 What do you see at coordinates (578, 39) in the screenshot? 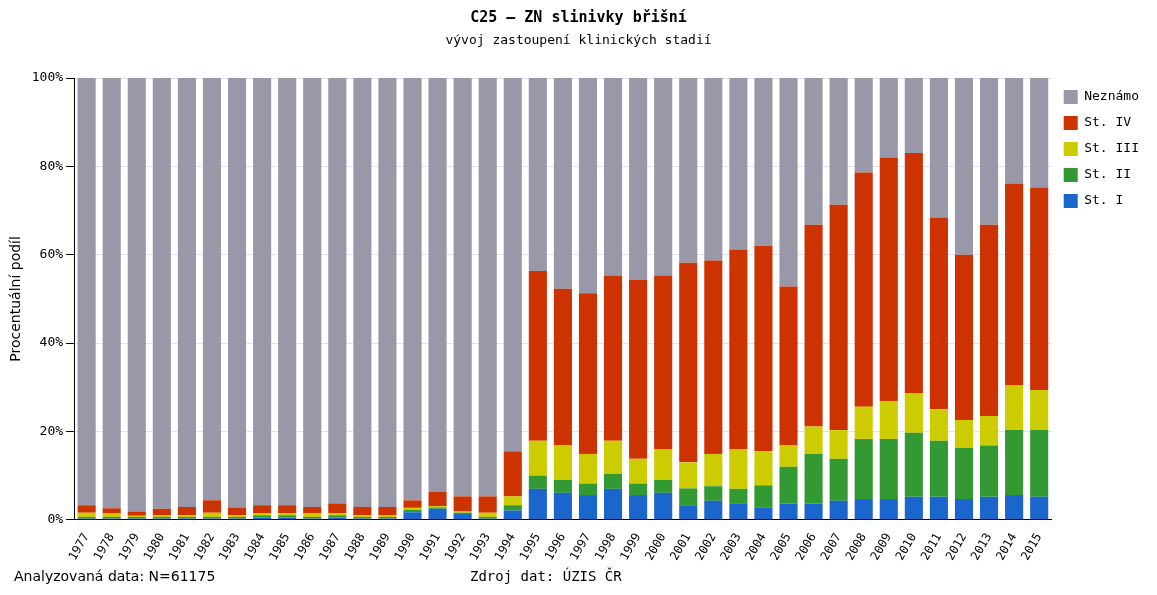
I see `chart-subtitle: vývoj zastoupení klinických stadií` at bounding box center [578, 39].